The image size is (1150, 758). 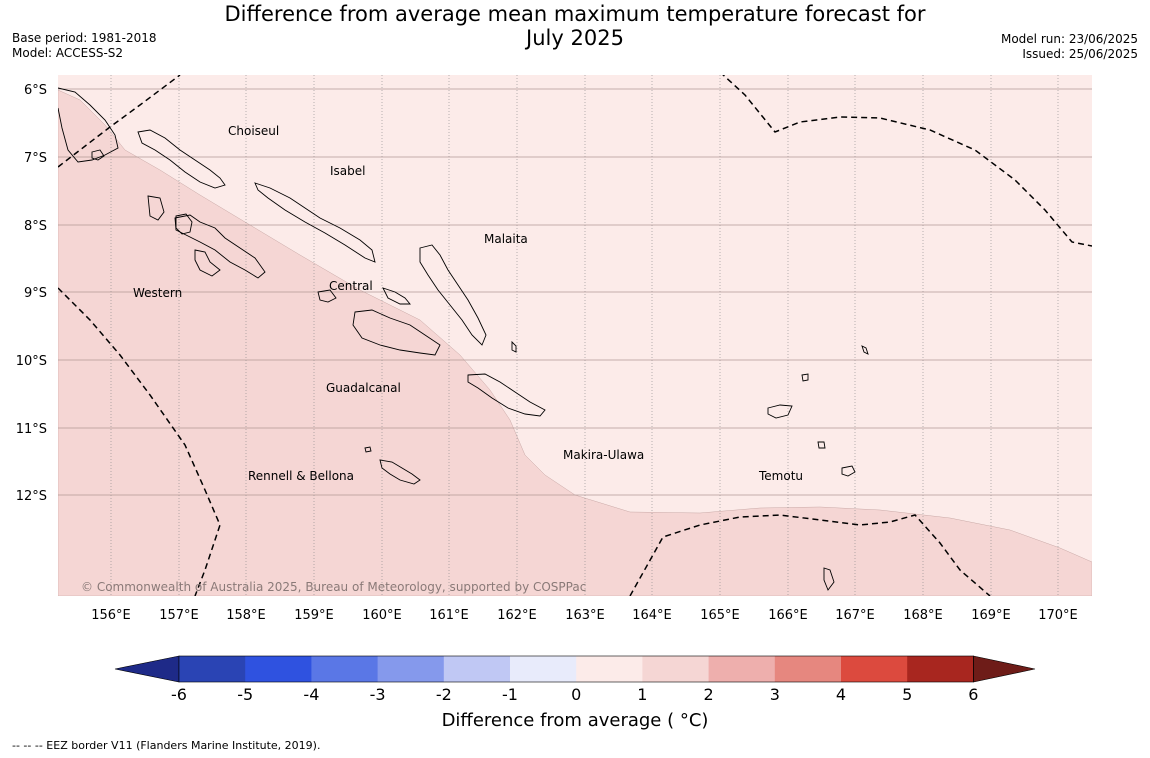 I want to click on vella-lavella, so click(x=184, y=224).